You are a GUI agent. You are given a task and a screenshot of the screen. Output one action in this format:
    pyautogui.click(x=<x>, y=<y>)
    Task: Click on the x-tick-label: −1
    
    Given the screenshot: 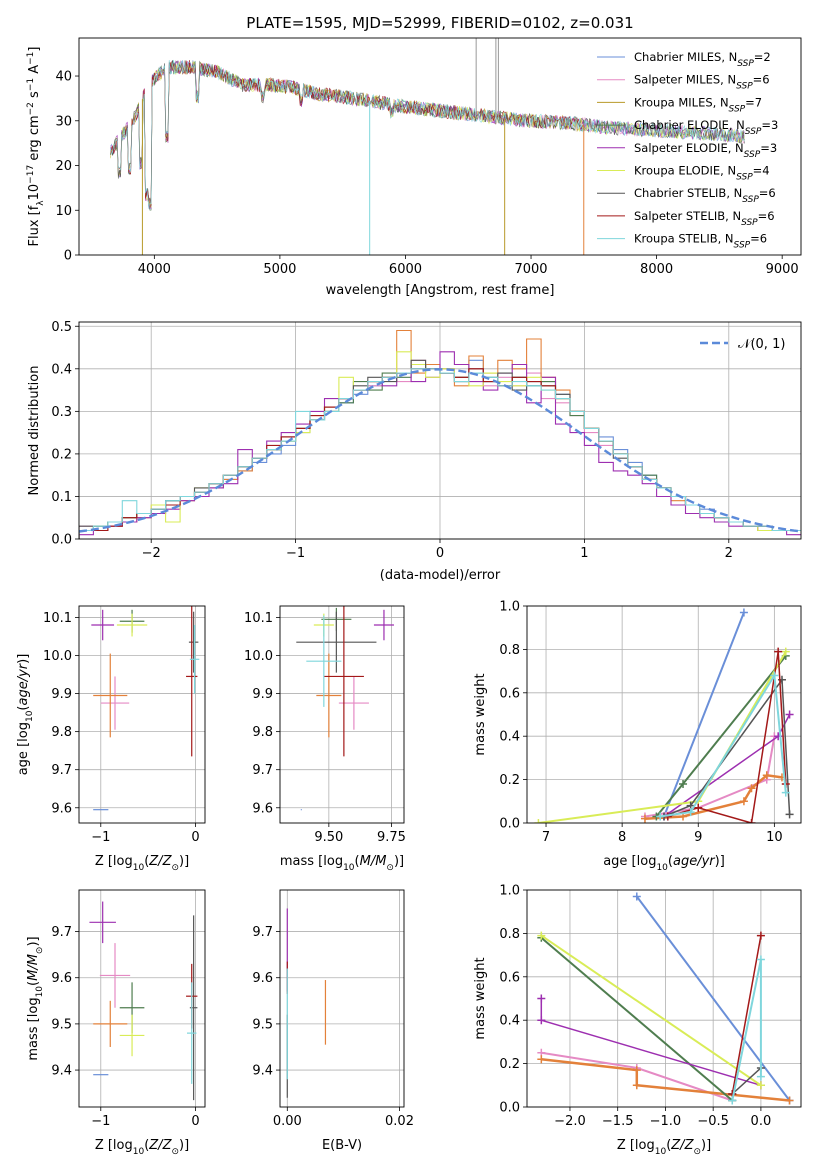 What is the action you would take?
    pyautogui.click(x=295, y=553)
    